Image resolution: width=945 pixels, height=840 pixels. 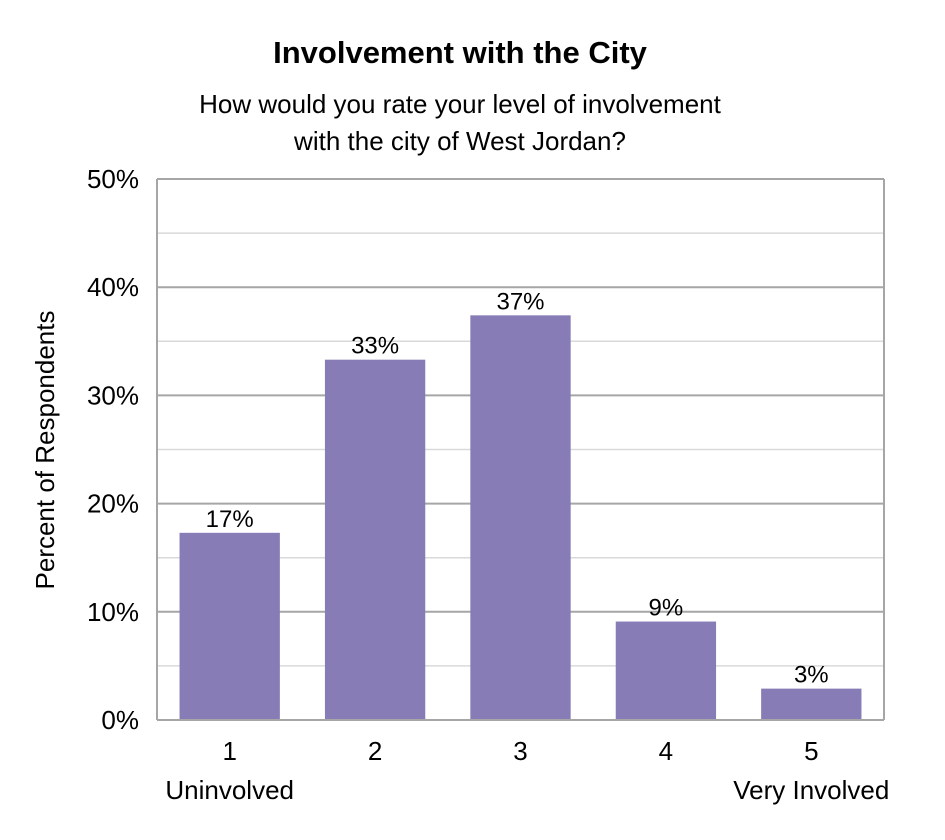 I want to click on x-tick-sublabel: Very Involved, so click(x=811, y=790).